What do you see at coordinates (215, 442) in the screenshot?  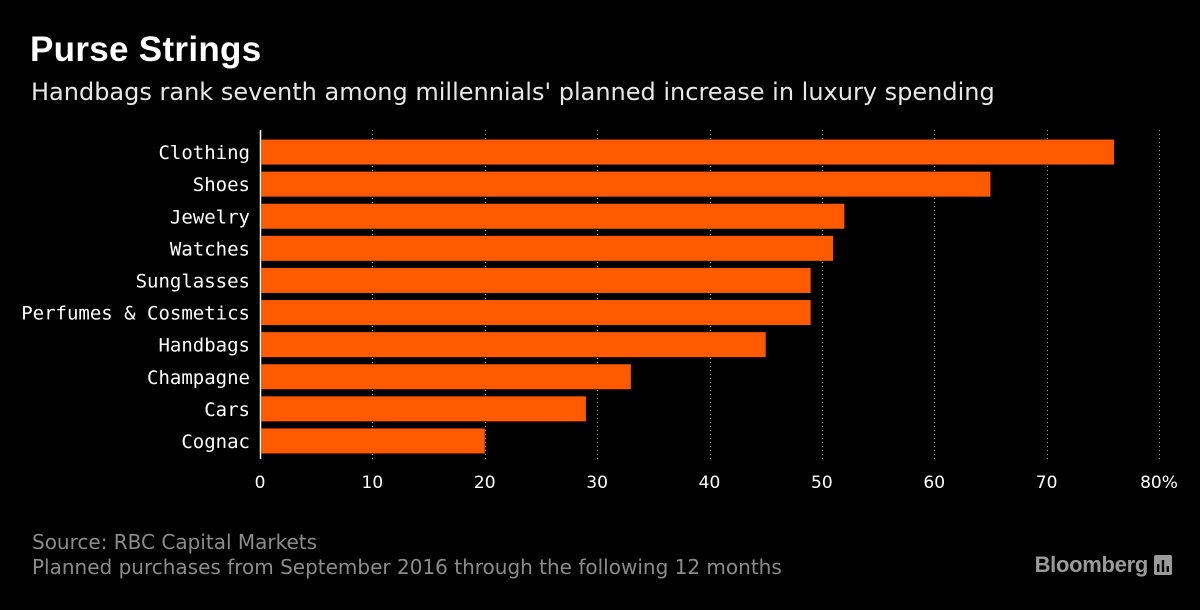 I see `category-label: Cognac` at bounding box center [215, 442].